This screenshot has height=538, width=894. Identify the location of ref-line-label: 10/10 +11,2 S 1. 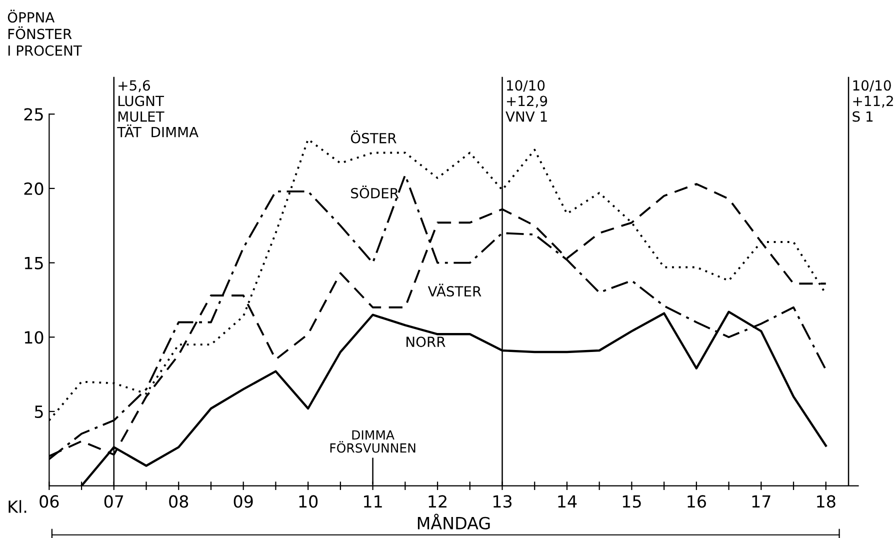
(872, 101).